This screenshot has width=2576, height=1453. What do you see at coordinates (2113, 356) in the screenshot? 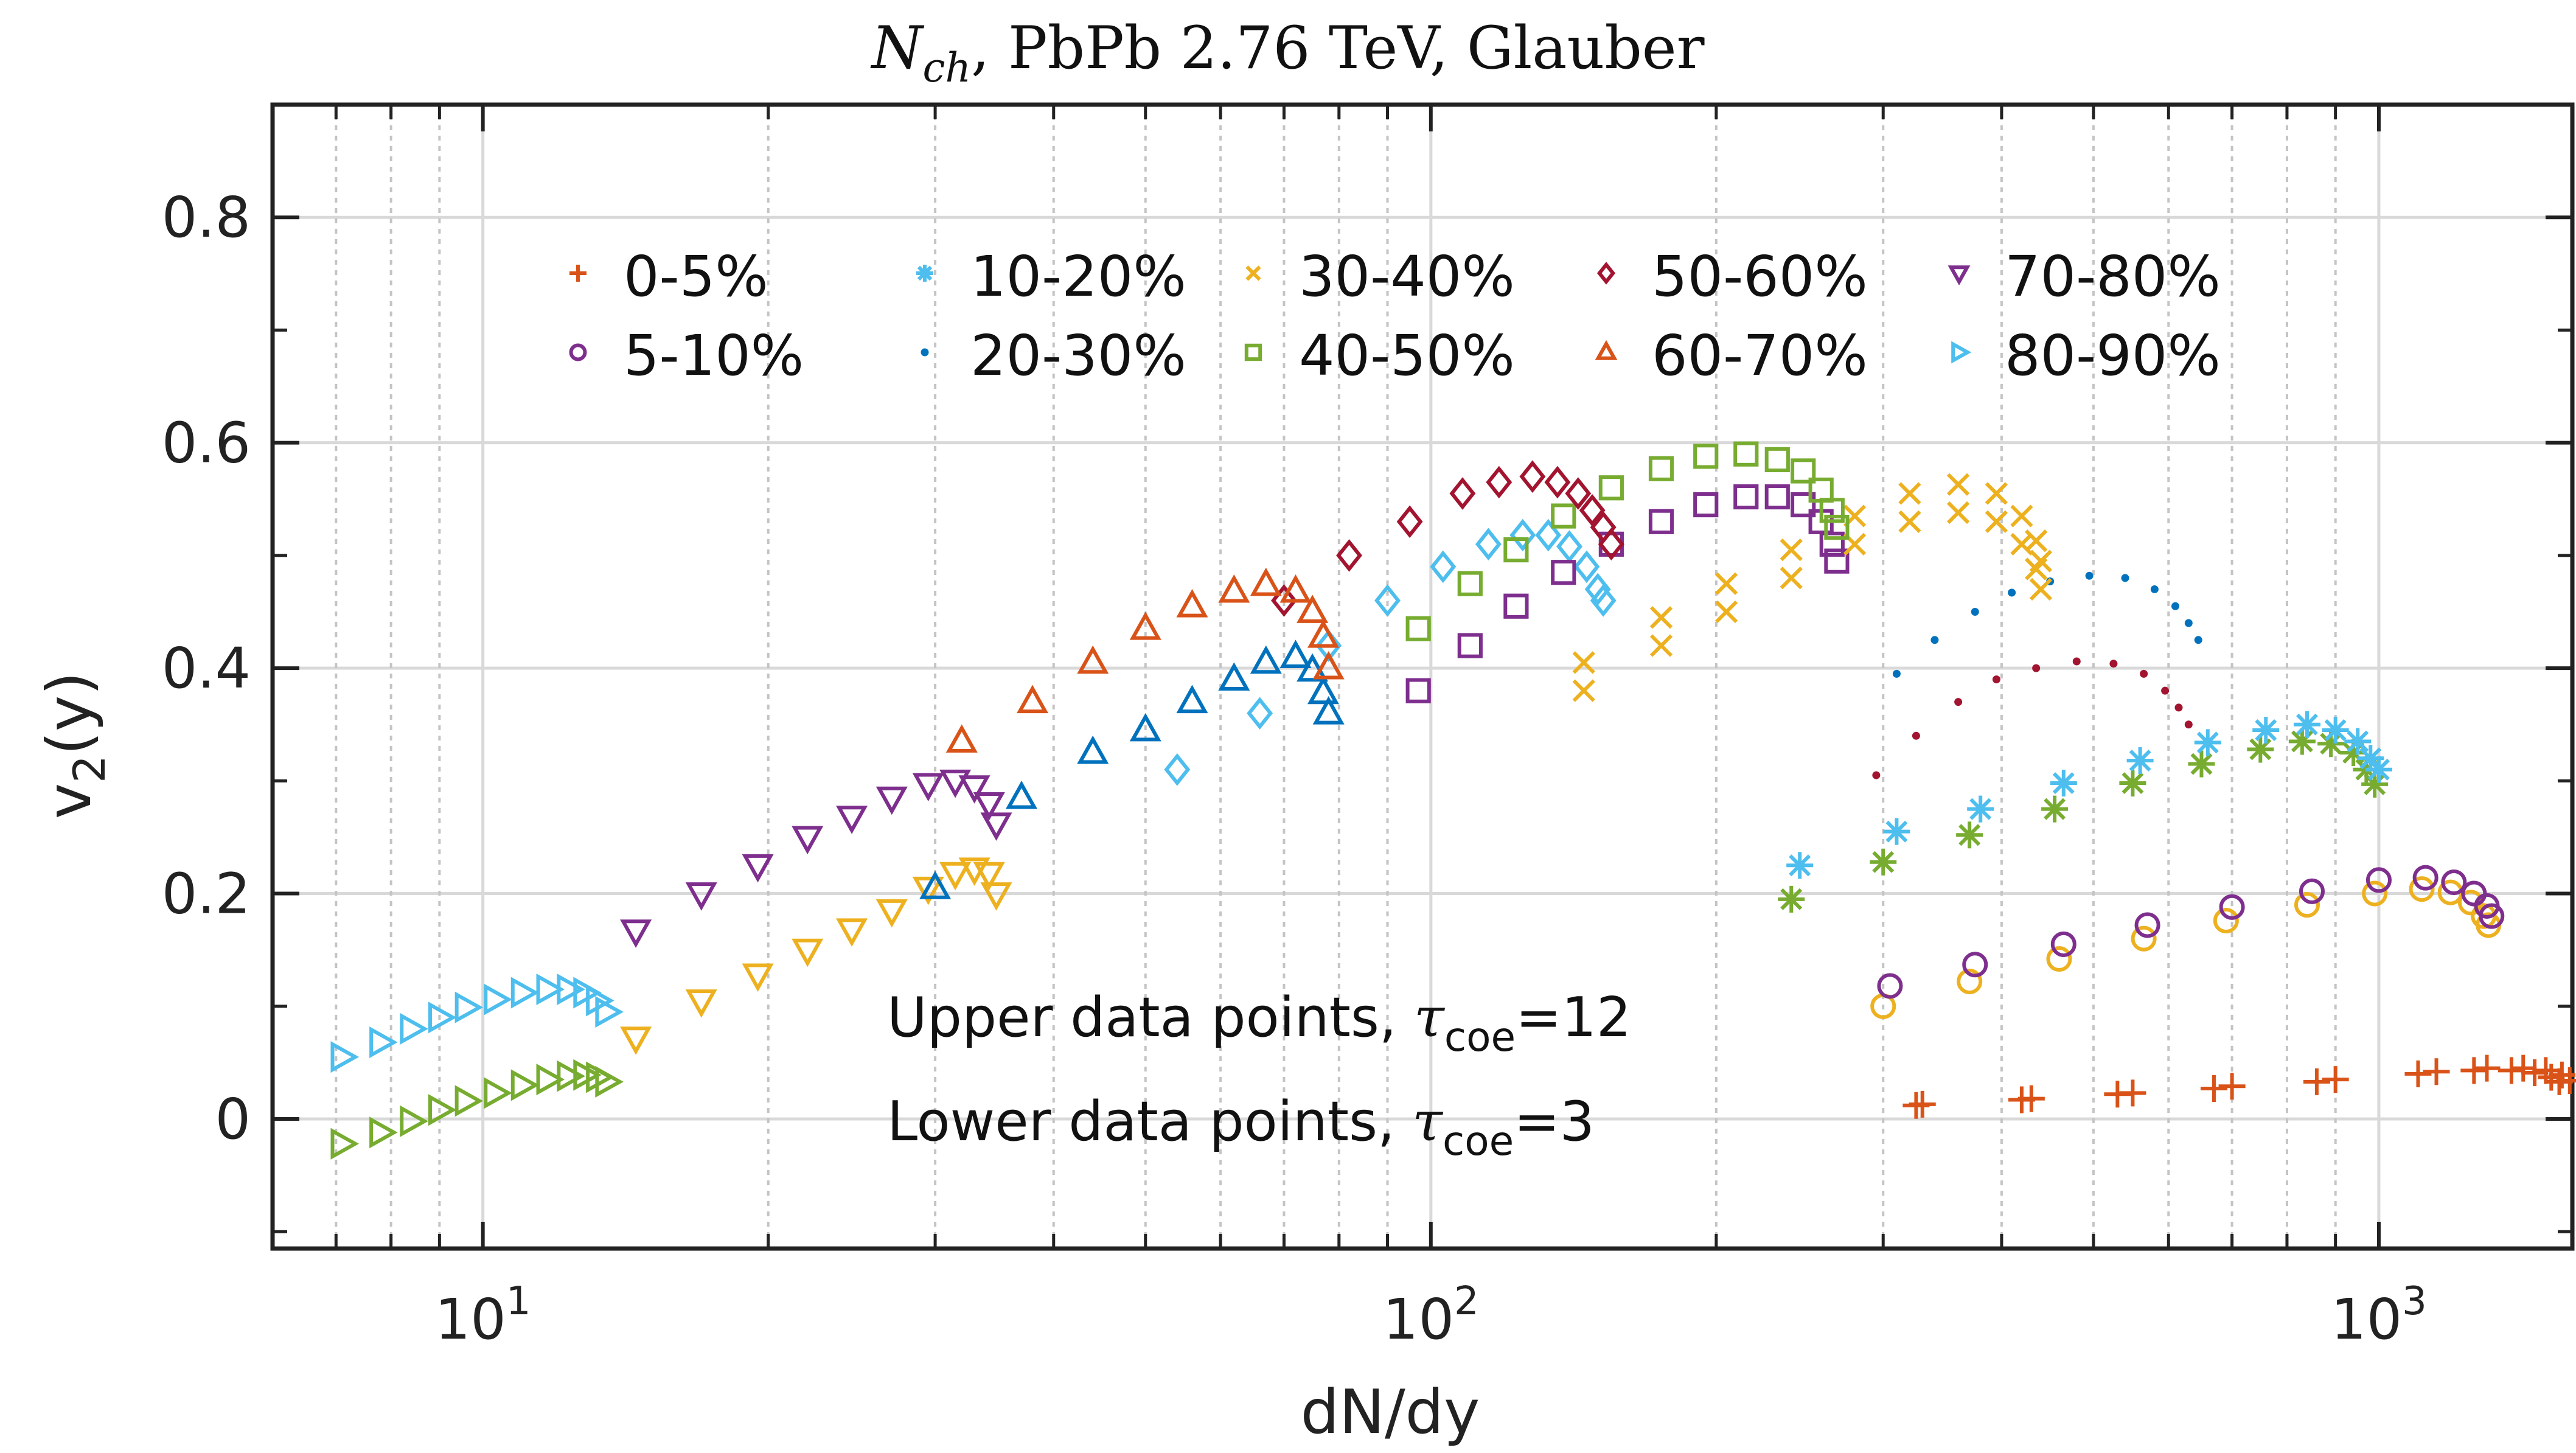
I see `legend-label: 80-90%` at bounding box center [2113, 356].